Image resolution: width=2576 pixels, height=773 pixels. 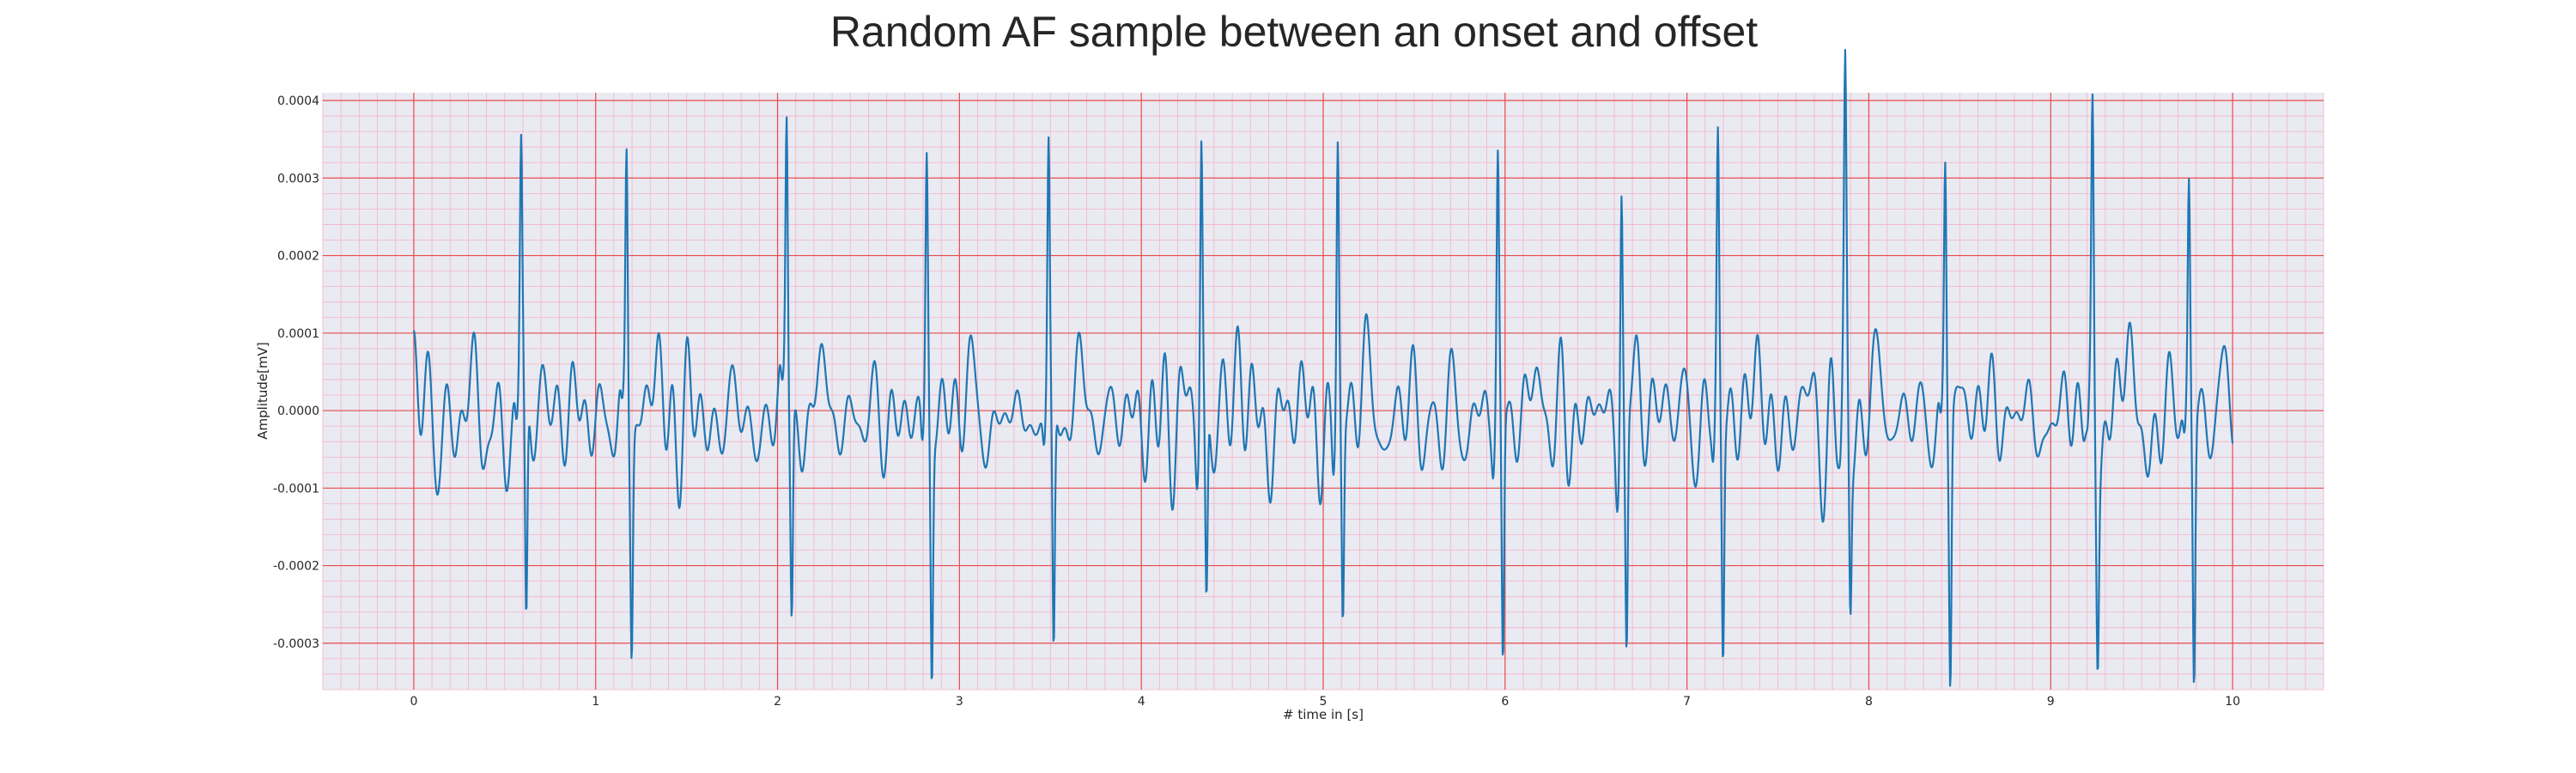 What do you see at coordinates (1141, 702) in the screenshot?
I see `x-tick-label: 4` at bounding box center [1141, 702].